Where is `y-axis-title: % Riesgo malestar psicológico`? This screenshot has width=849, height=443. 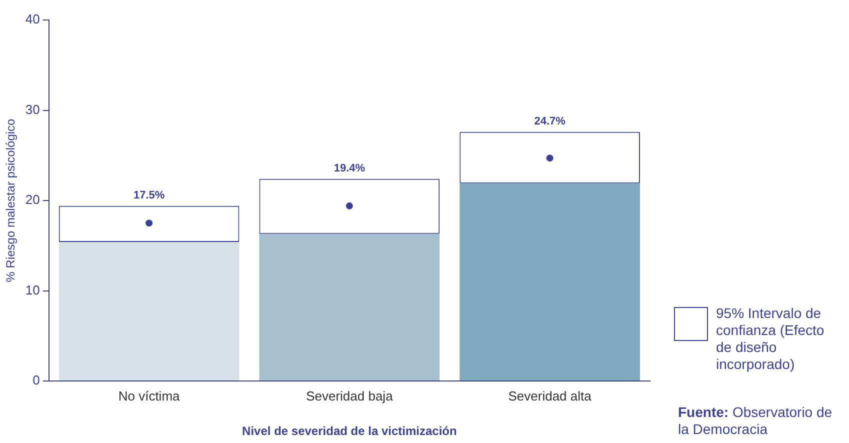 y-axis-title: % Riesgo malestar psicológico is located at coordinates (11, 200).